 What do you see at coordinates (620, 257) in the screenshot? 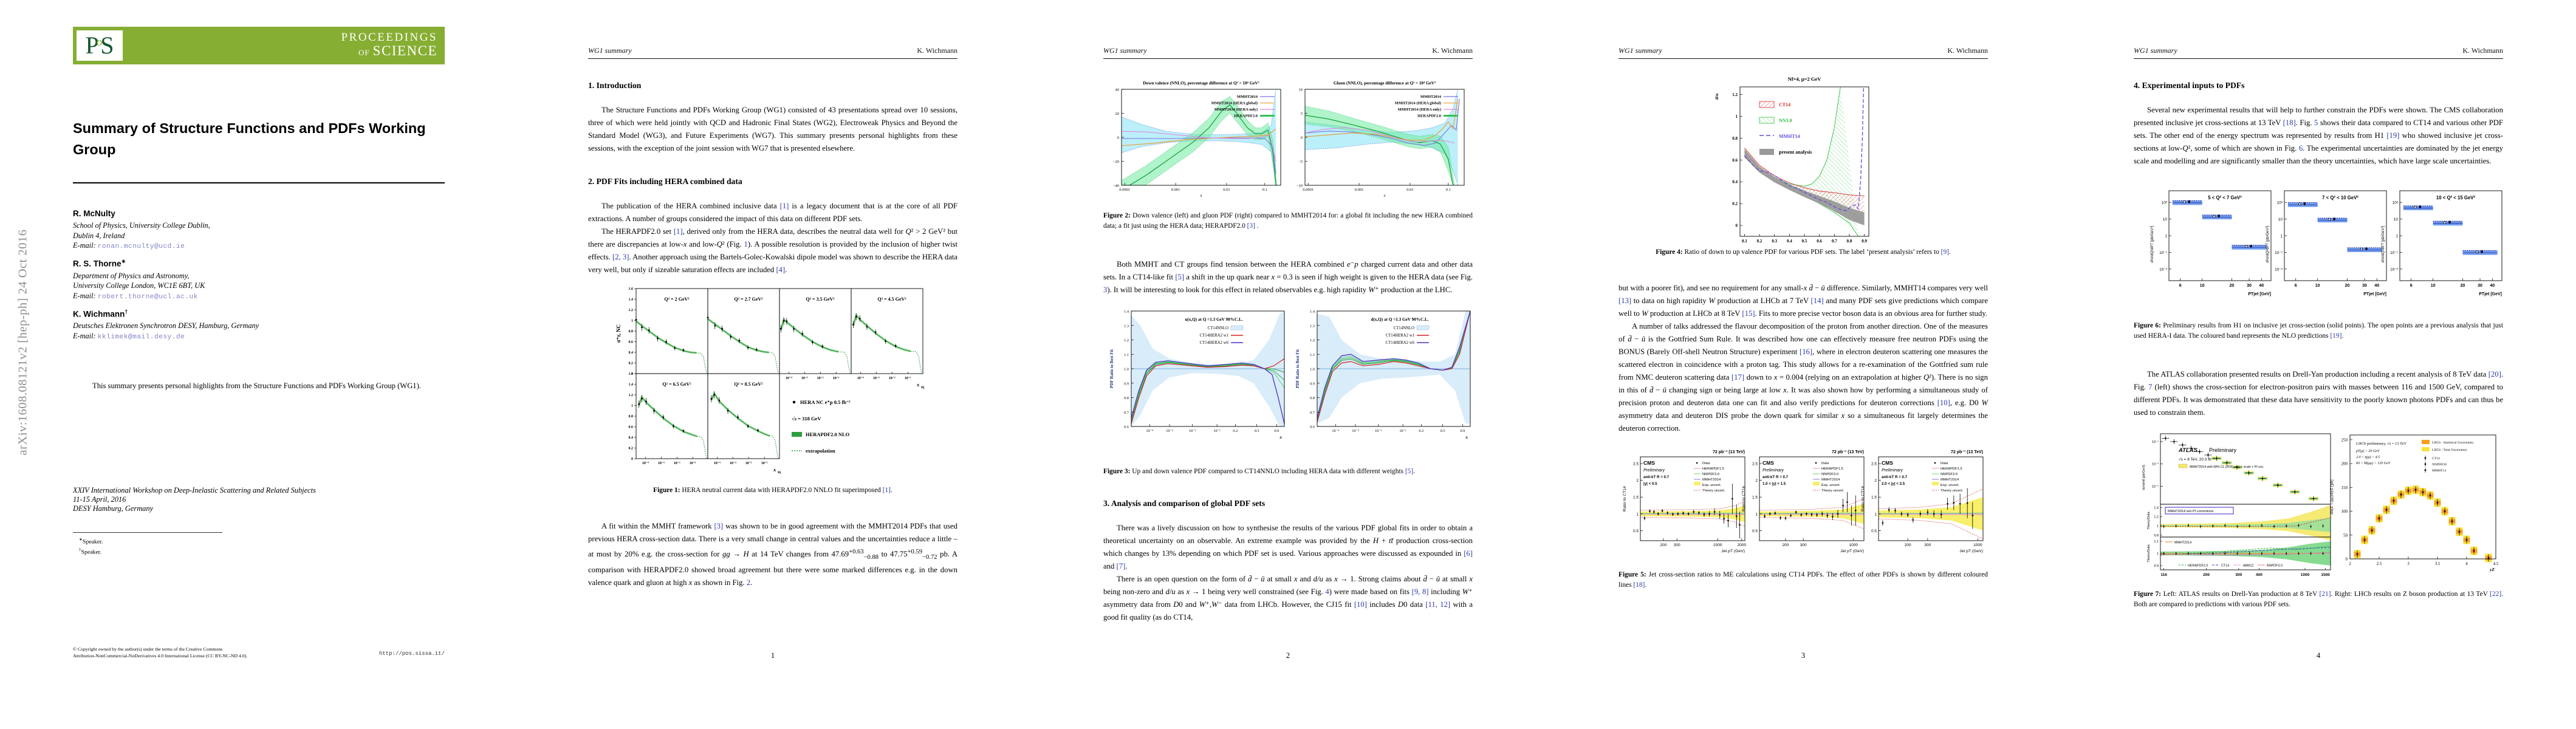
I see `citation-link: [2, 3]` at bounding box center [620, 257].